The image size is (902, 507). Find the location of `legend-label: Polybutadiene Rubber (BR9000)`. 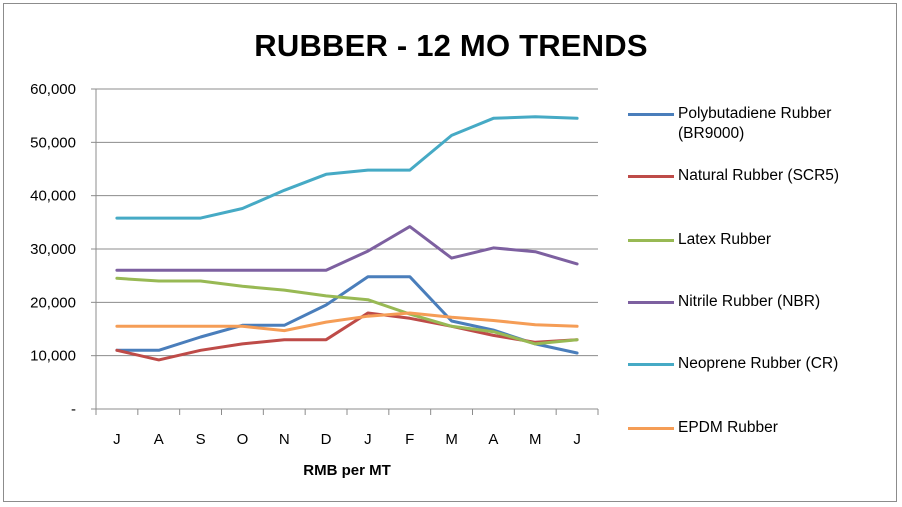

legend-label: Polybutadiene Rubber (BR9000) is located at coordinates (755, 123).